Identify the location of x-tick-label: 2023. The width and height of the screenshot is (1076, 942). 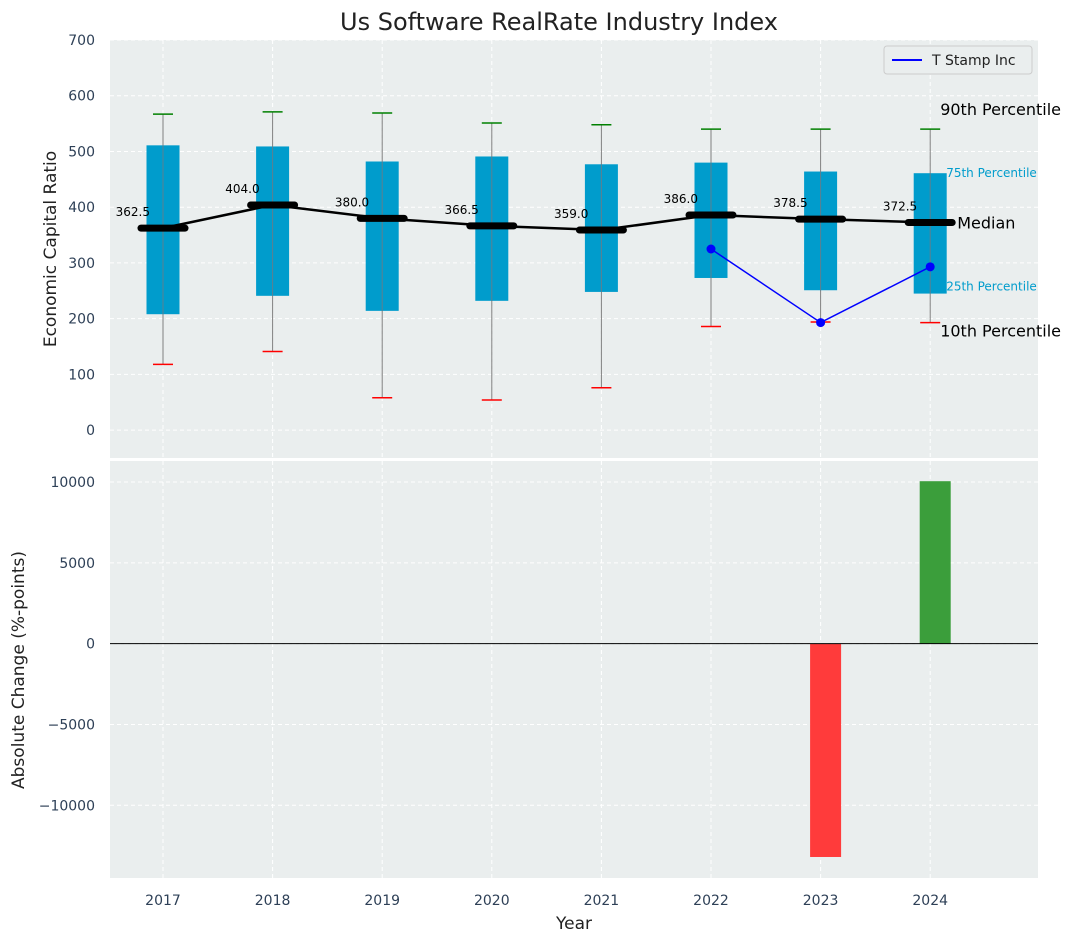
(821, 901).